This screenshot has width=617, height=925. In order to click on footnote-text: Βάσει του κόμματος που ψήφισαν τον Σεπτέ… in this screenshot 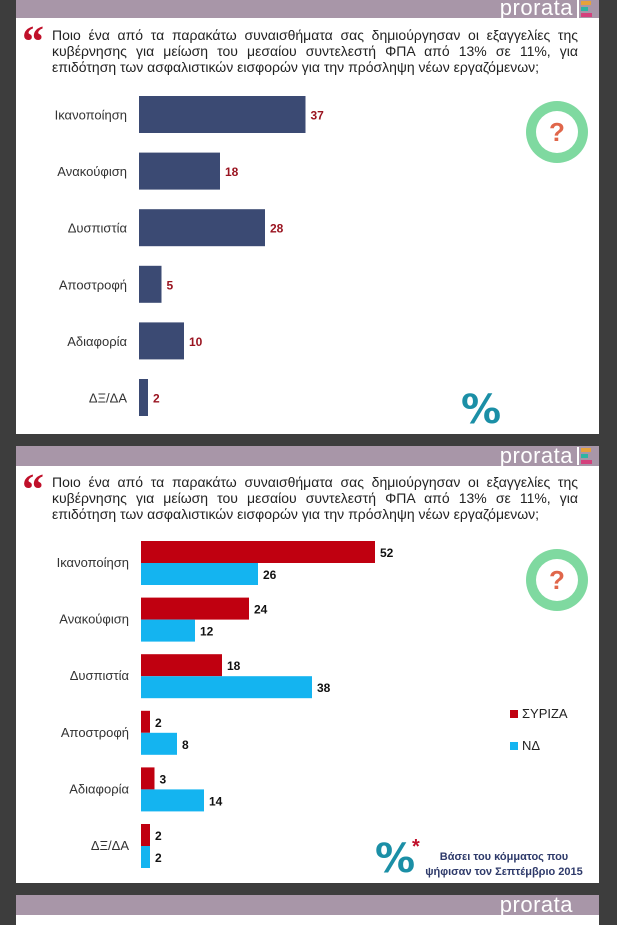, I will do `click(504, 864)`.